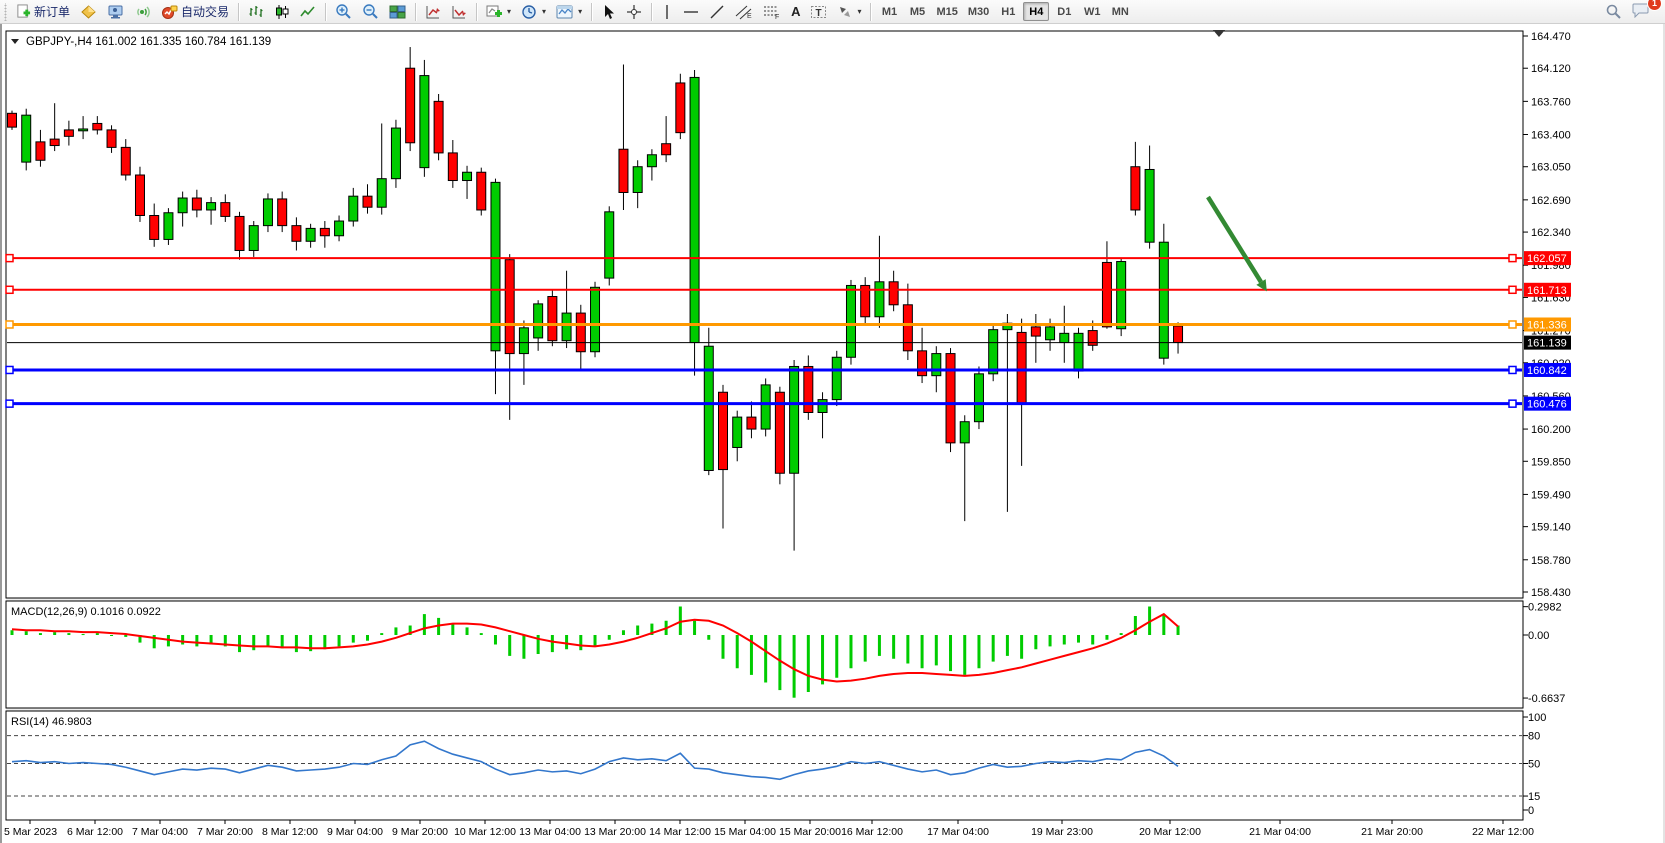  I want to click on trend-arrow-object, so click(1234, 239).